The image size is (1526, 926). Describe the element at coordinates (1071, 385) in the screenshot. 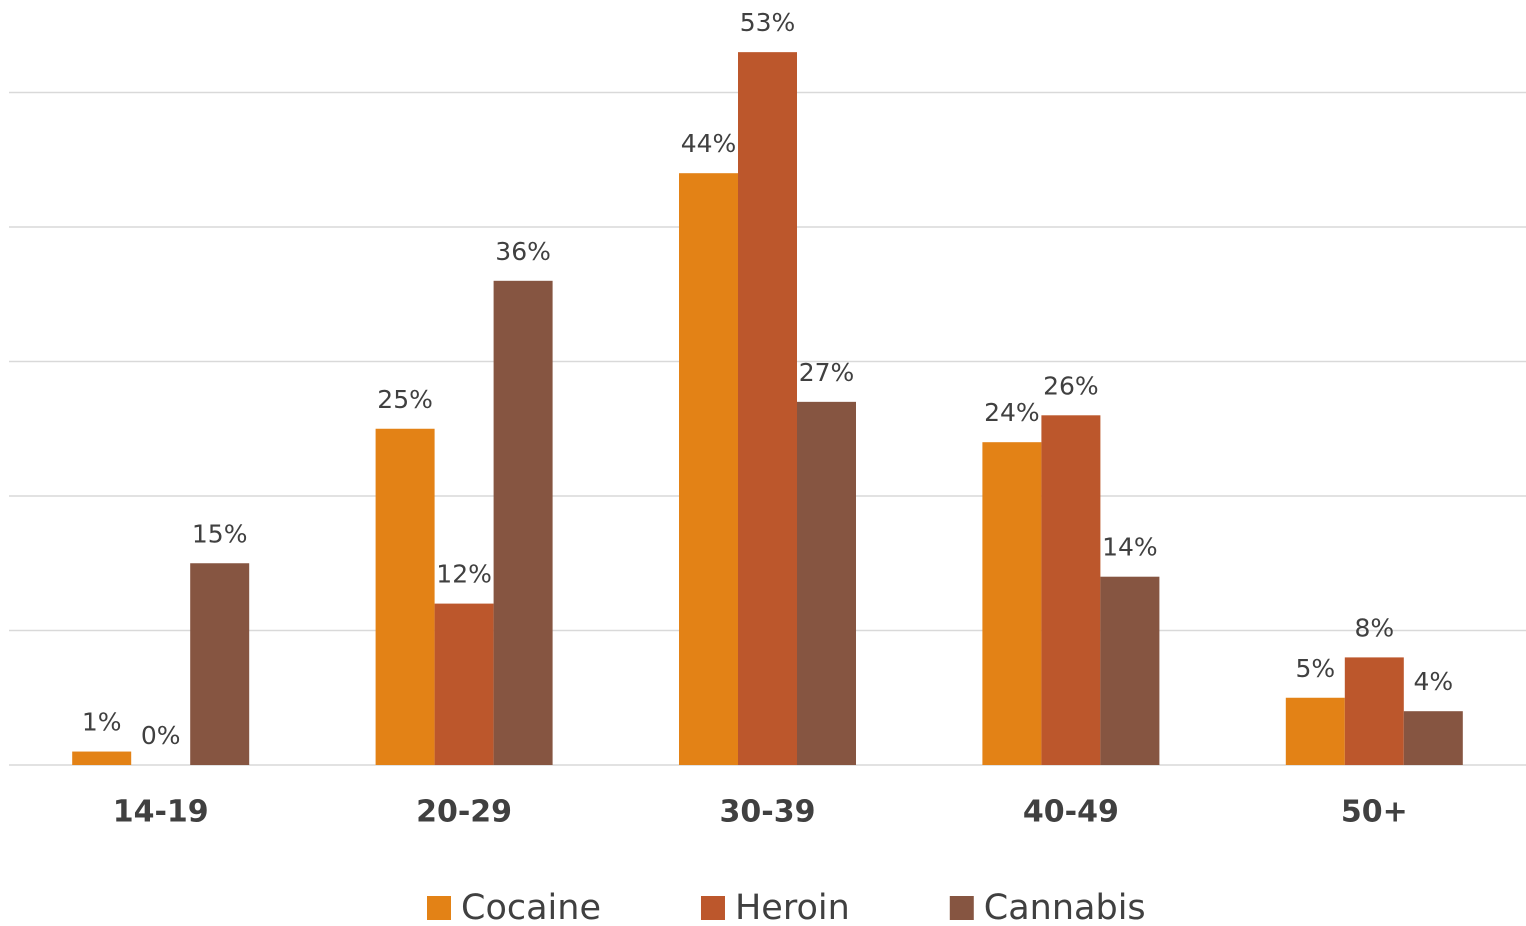

I see `data-label: 26%` at that location.